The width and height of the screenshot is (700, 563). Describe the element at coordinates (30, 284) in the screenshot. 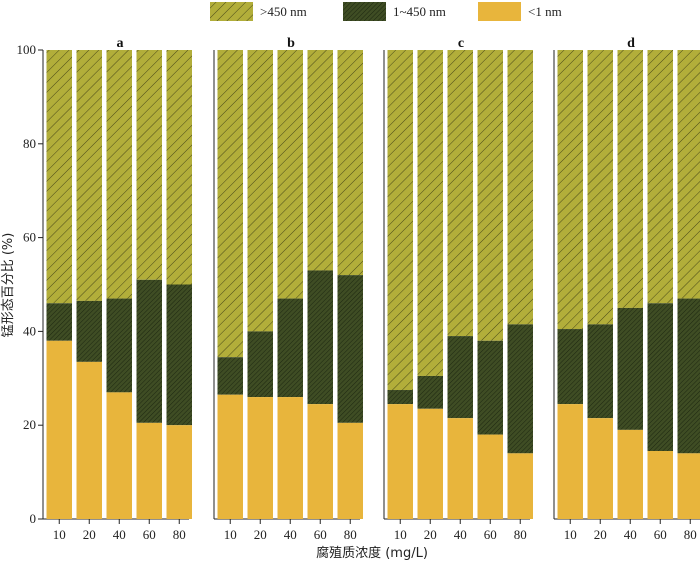

I see `y-ticks: 0 20 40 60 80 100` at that location.